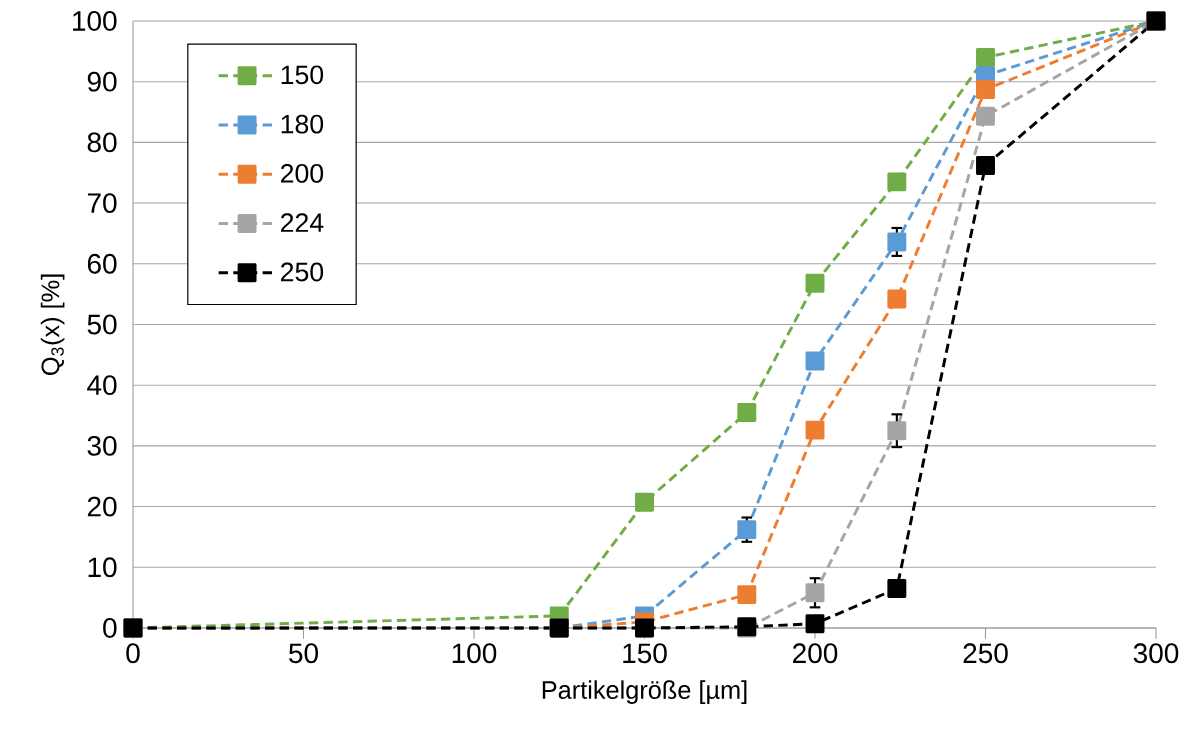  I want to click on y-tick-label: 50, so click(102, 324).